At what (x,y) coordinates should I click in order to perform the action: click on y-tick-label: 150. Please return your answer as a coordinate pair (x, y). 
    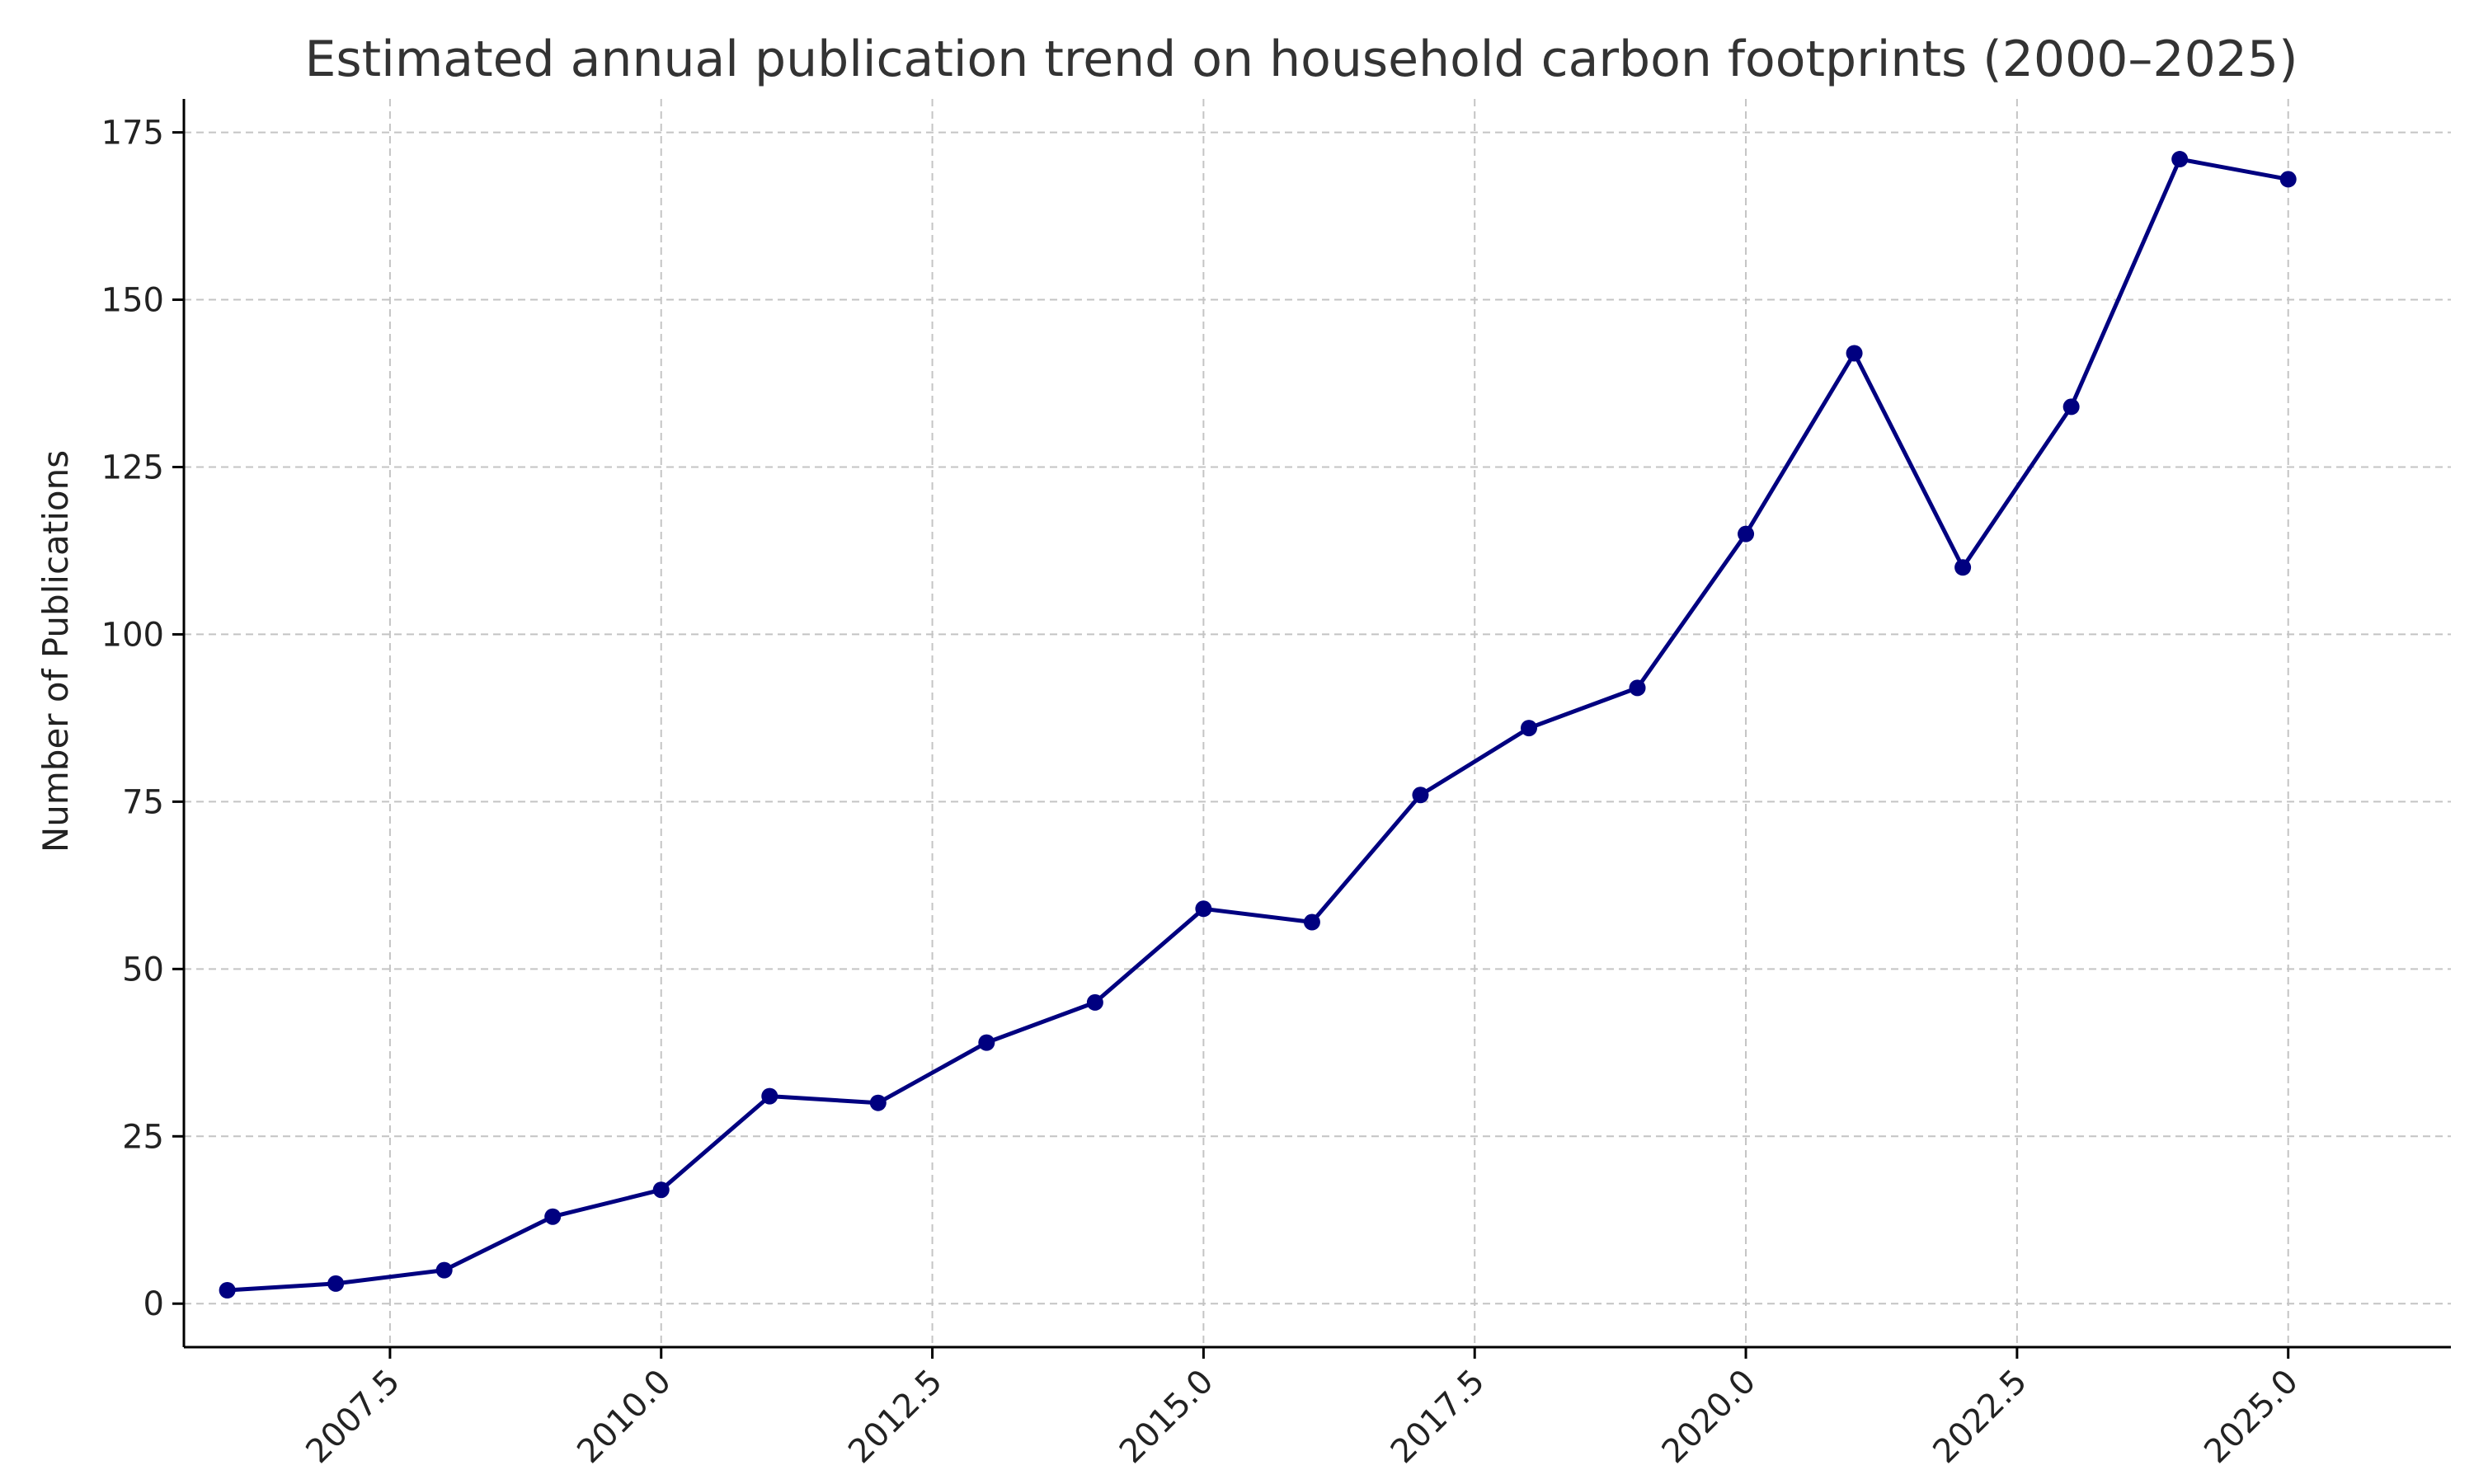
    Looking at the image, I should click on (132, 301).